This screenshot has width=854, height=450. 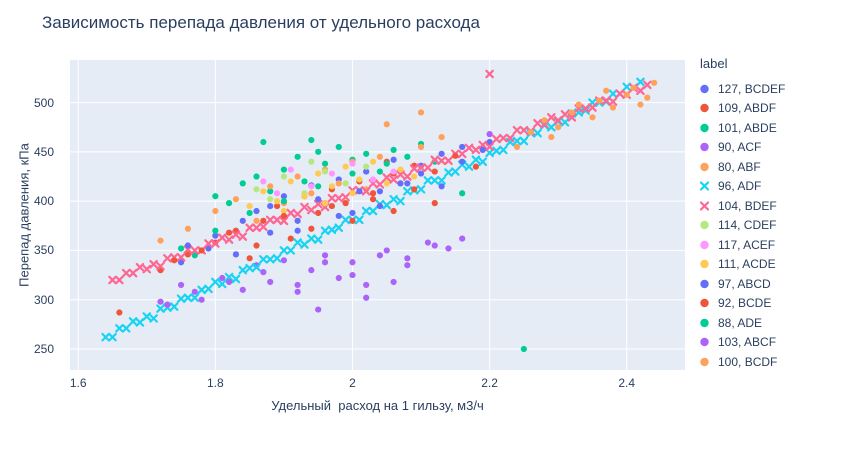 What do you see at coordinates (43, 151) in the screenshot?
I see `y-tick-label: 450` at bounding box center [43, 151].